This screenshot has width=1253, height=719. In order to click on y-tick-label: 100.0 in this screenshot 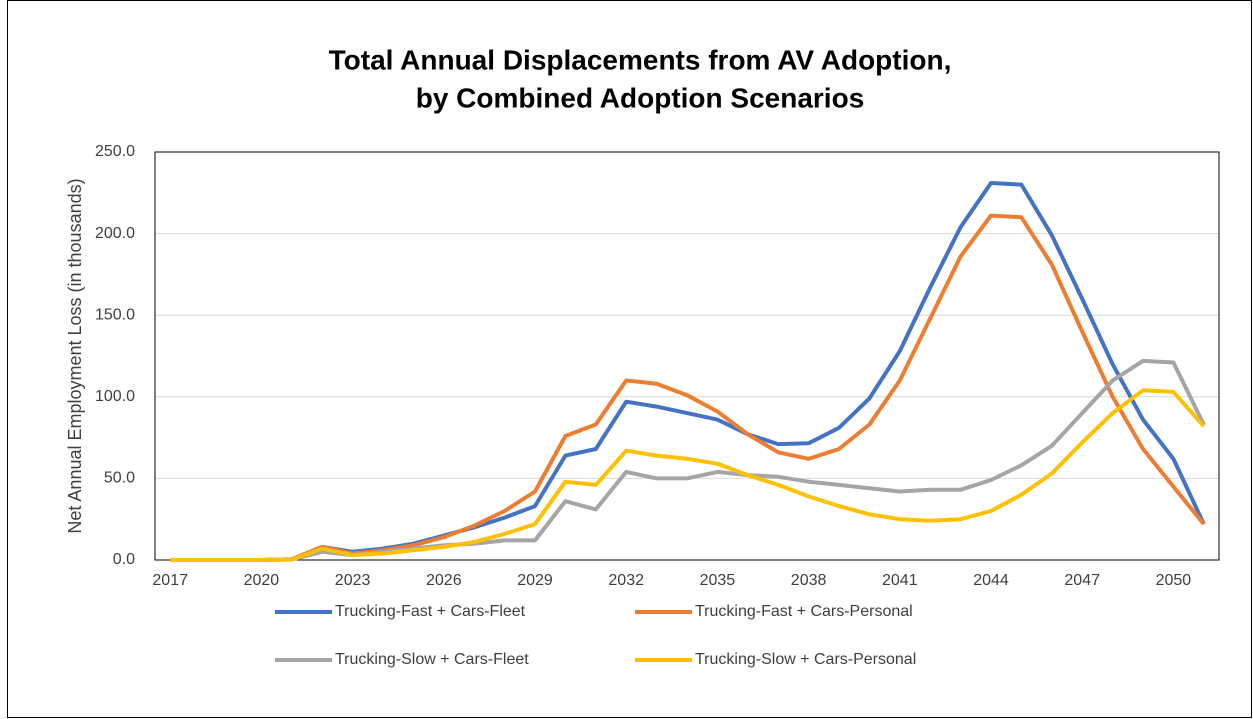, I will do `click(115, 396)`.